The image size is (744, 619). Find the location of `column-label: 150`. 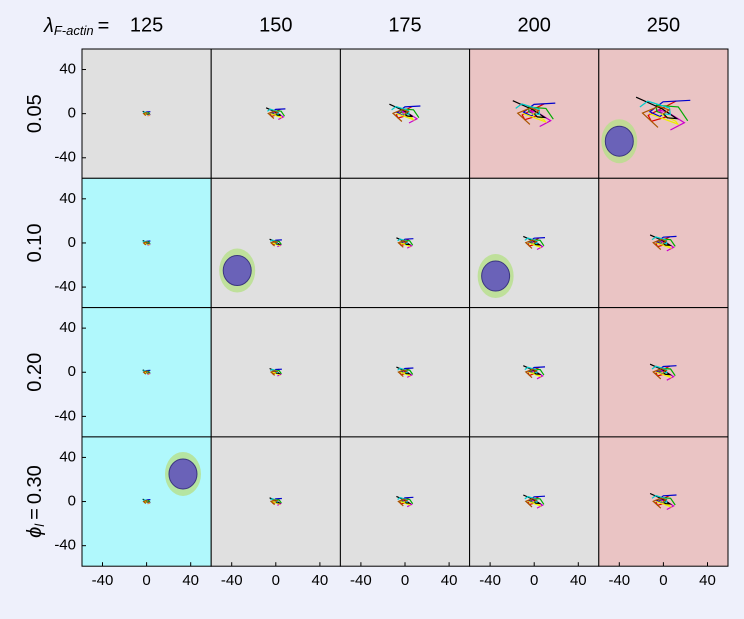

column-label: 150 is located at coordinates (275, 25).